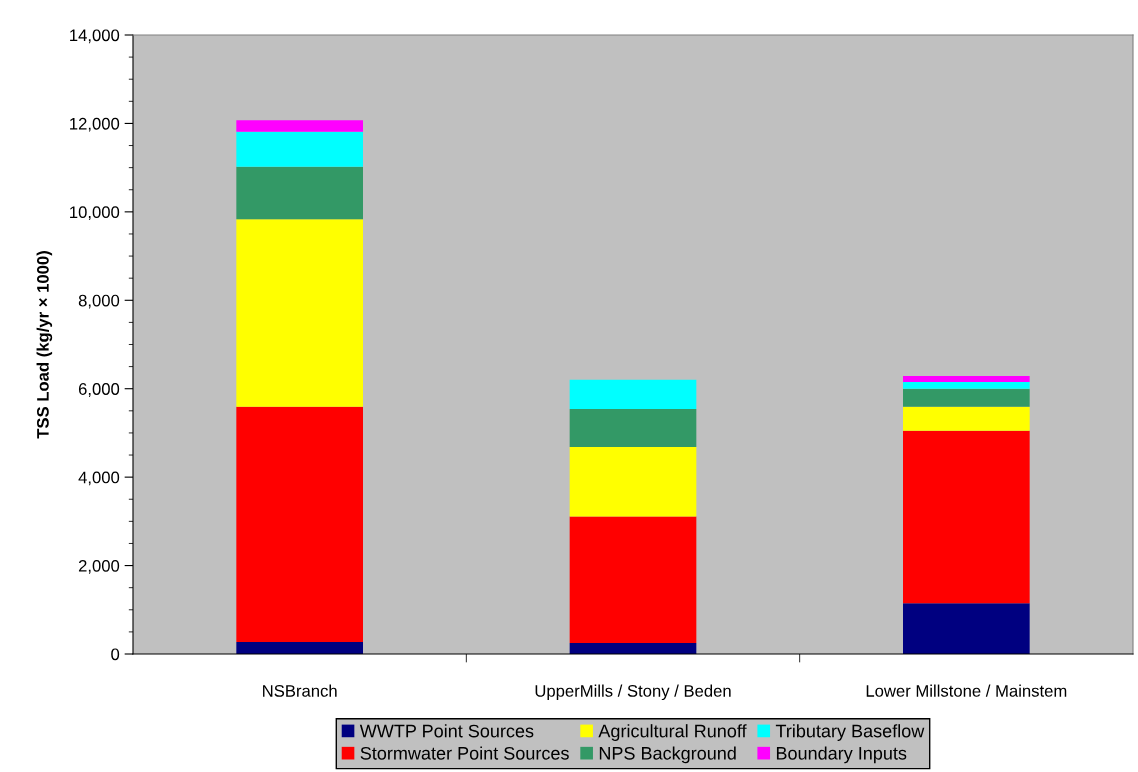 The height and width of the screenshot is (772, 1138). Describe the element at coordinates (95, 213) in the screenshot. I see `y-tick-label: 10,000` at that location.